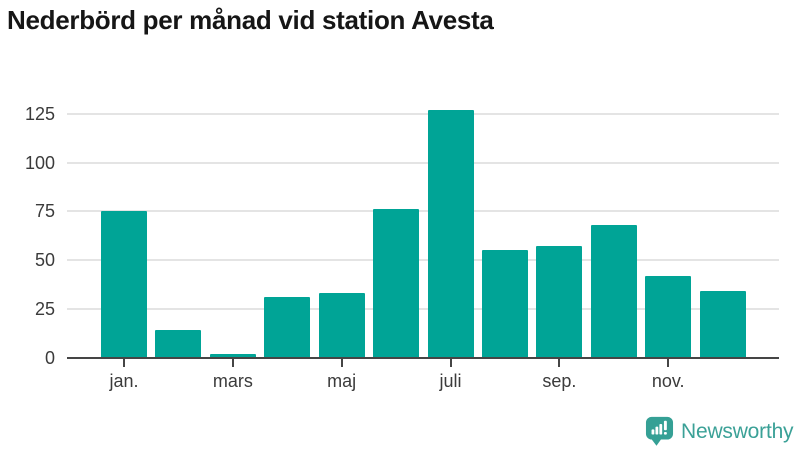 The height and width of the screenshot is (450, 800). What do you see at coordinates (287, 327) in the screenshot?
I see `bar-apr.` at bounding box center [287, 327].